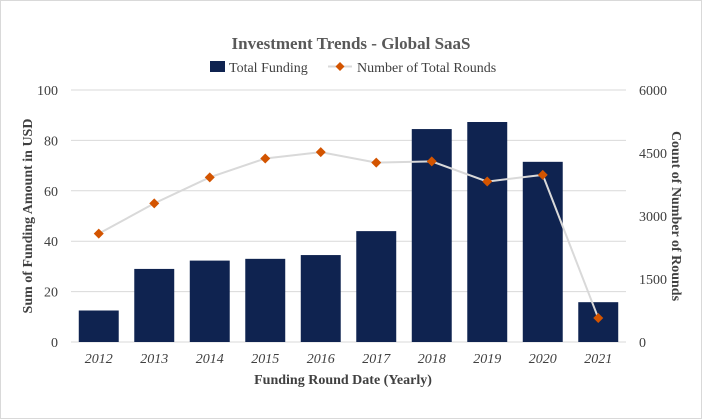 This screenshot has height=419, width=702. I want to click on x-tick-label: 2017, so click(376, 359).